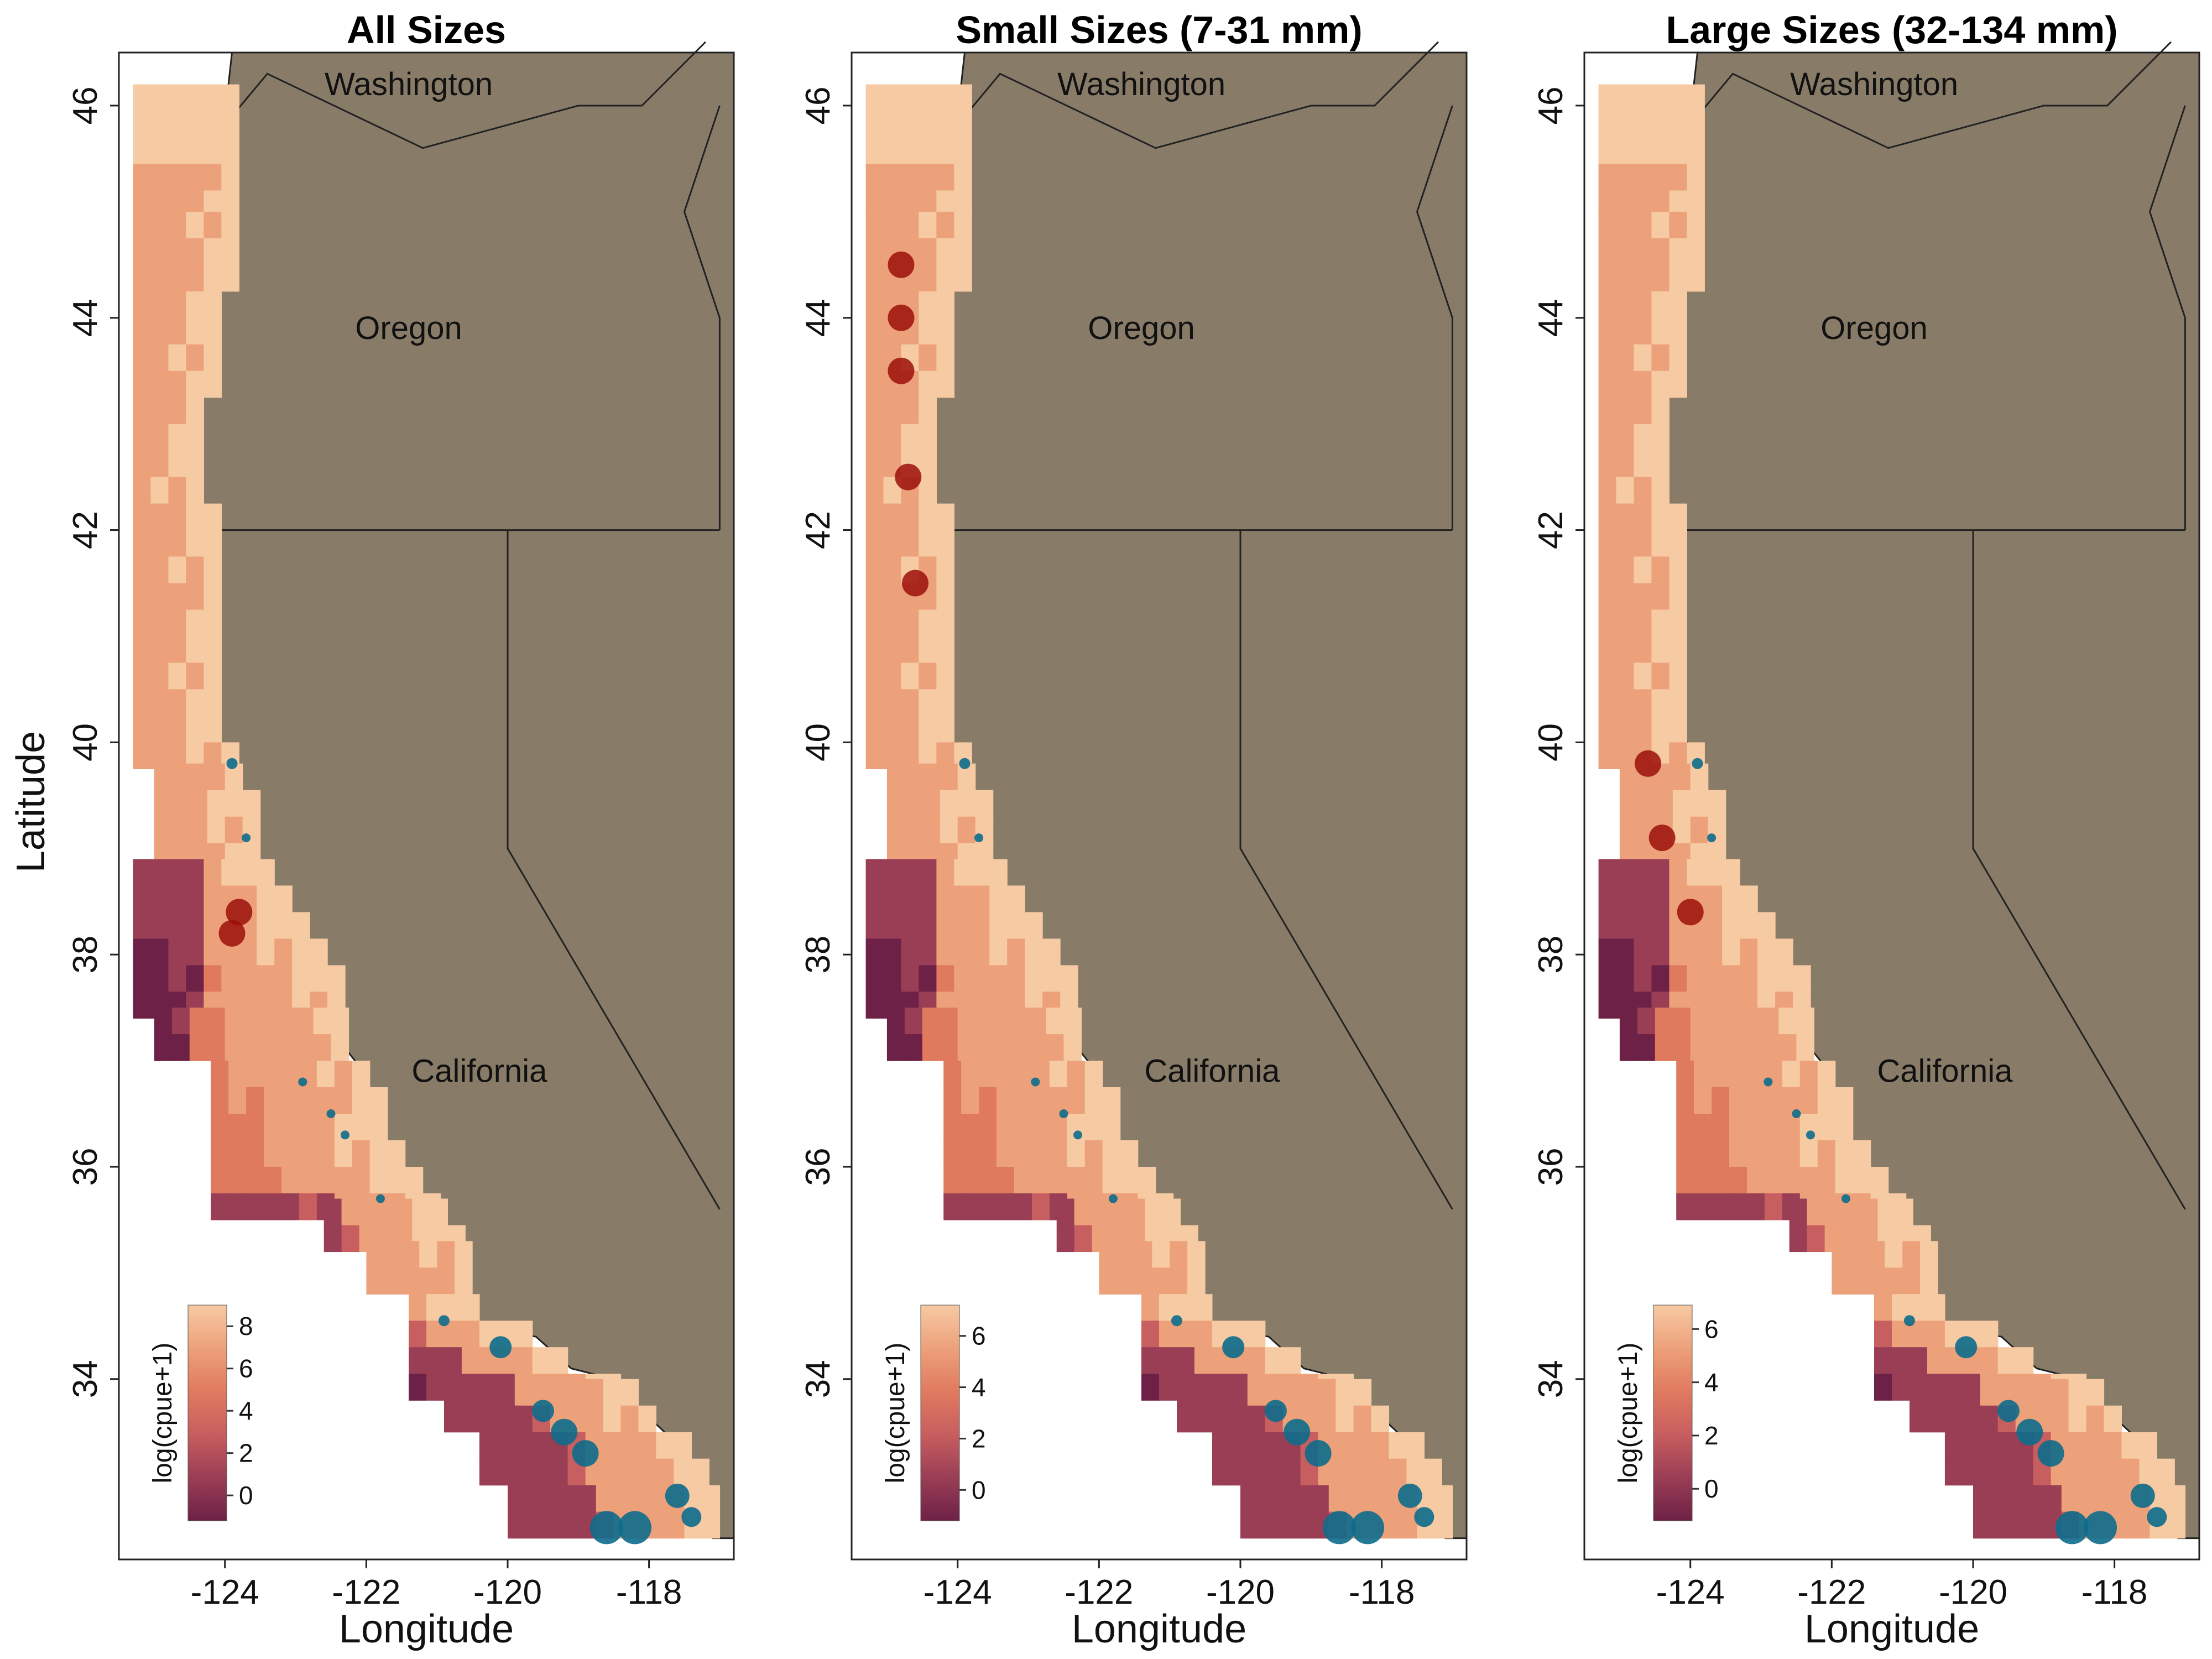  Describe the element at coordinates (1712, 1489) in the screenshot. I see `legend-tick-label: 0` at that location.